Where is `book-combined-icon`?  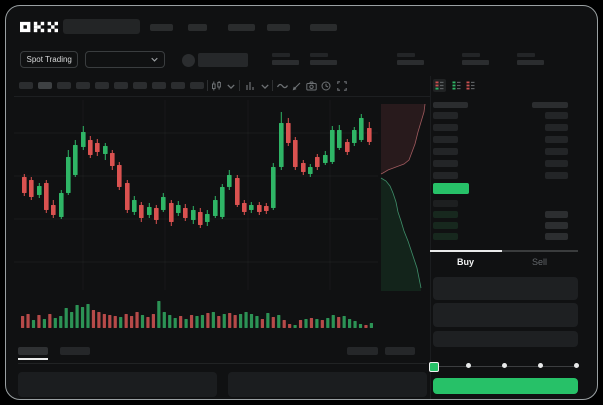 book-combined-icon is located at coordinates (439, 85).